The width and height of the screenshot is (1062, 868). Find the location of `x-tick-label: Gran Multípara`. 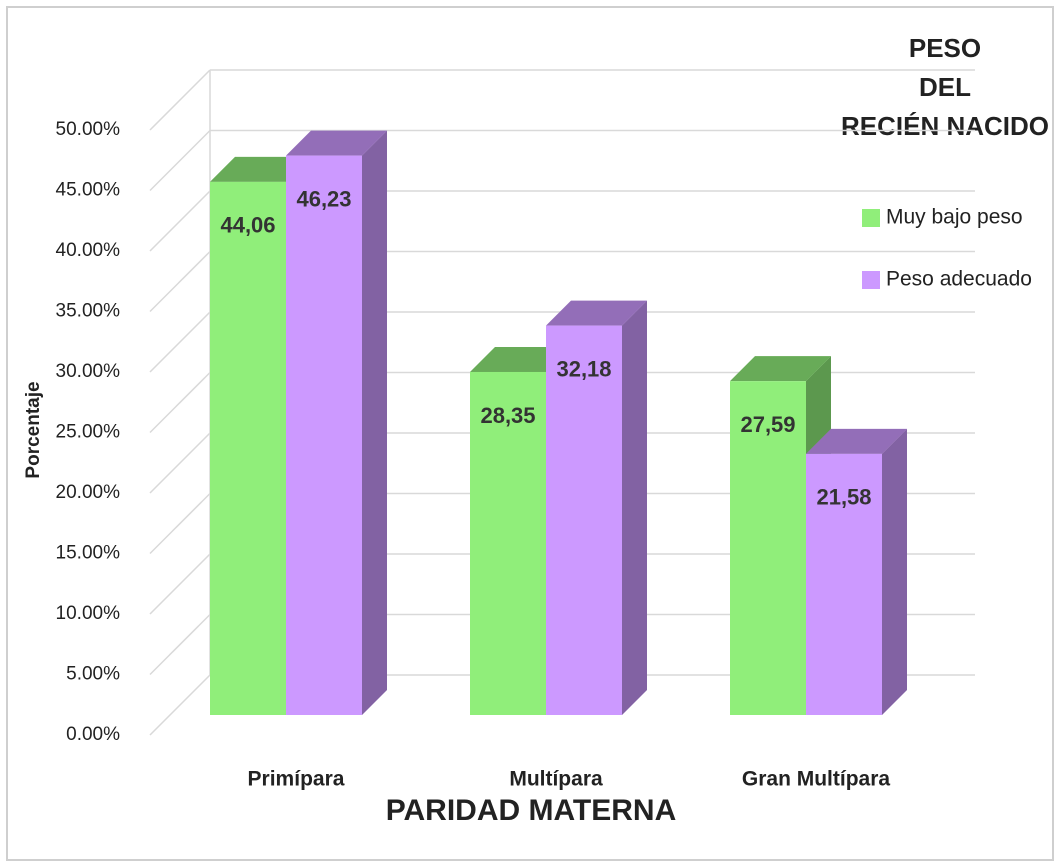

x-tick-label: Gran Multípara is located at coordinates (816, 779).